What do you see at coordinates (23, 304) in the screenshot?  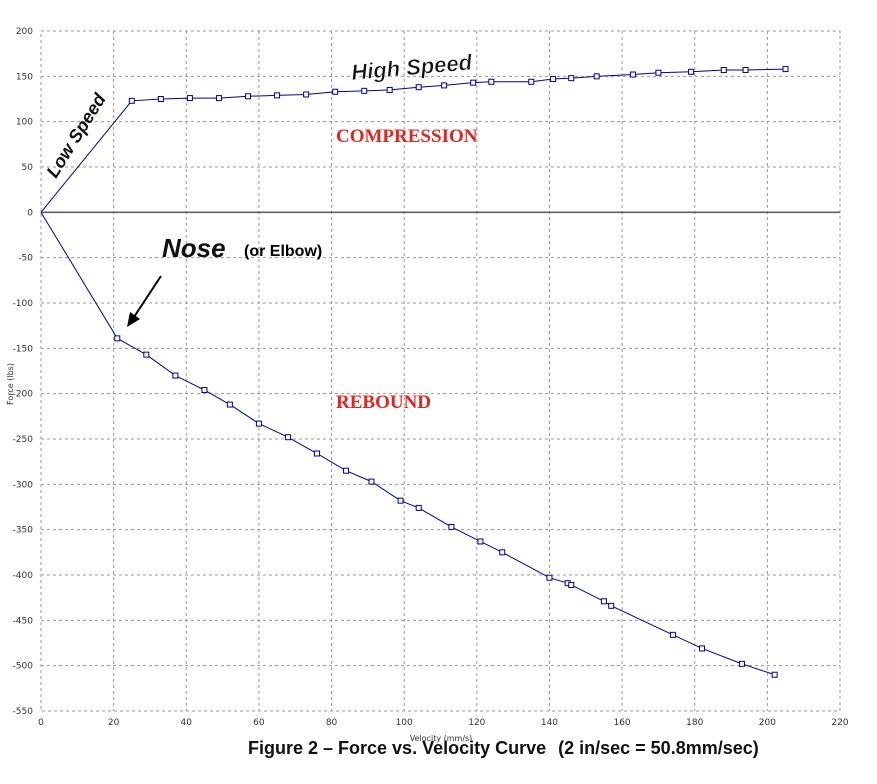 I see `y-tick-label: -100` at bounding box center [23, 304].